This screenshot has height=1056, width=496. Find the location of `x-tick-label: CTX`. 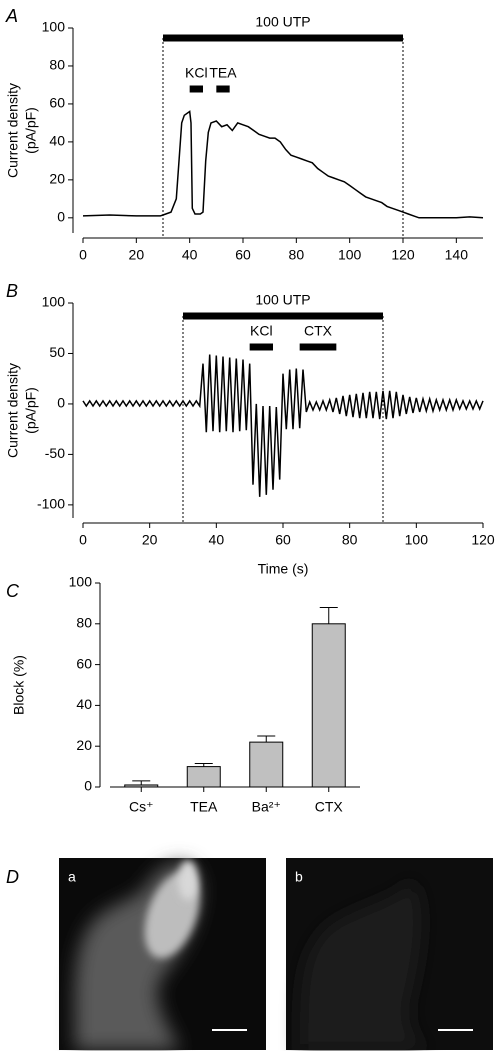

x-tick-label: CTX is located at coordinates (329, 807).